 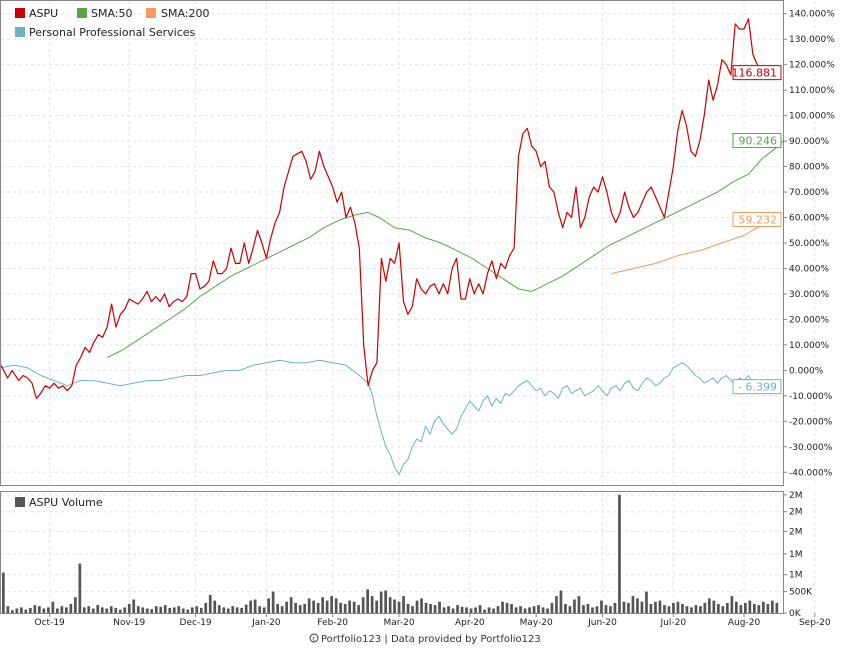 What do you see at coordinates (798, 555) in the screenshot?
I see `volume-y-axis: 2M 2M 2M 1M 1M 500K 0K` at bounding box center [798, 555].